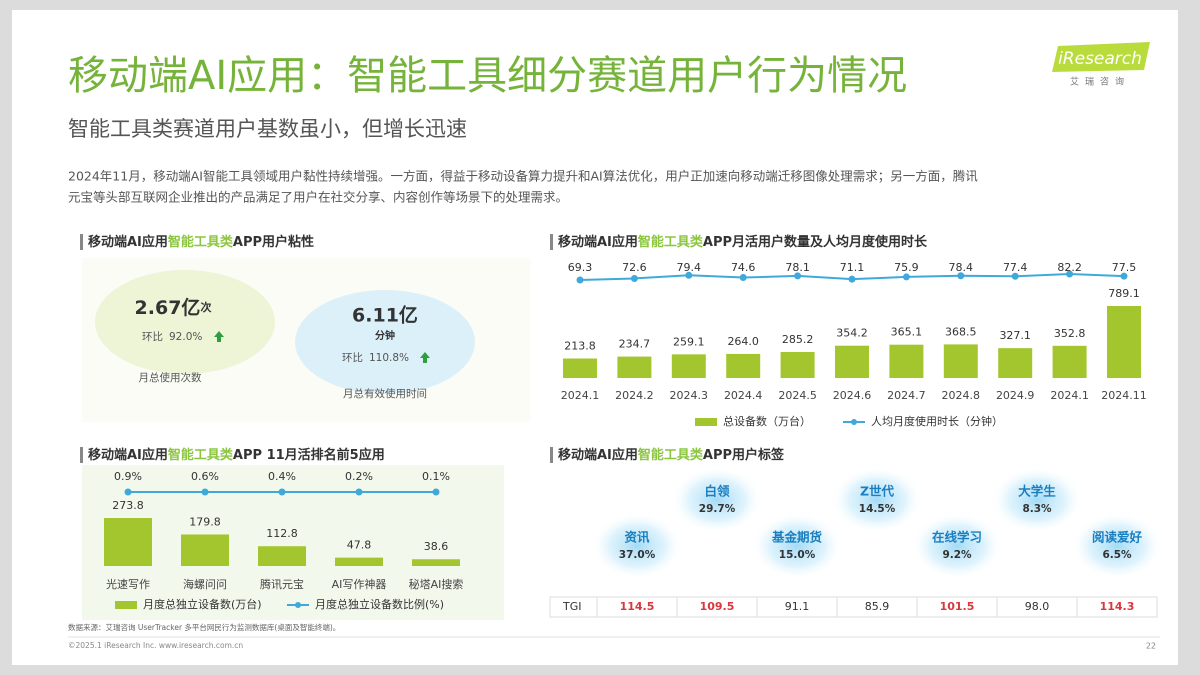 This screenshot has width=1200, height=675. Describe the element at coordinates (1015, 395) in the screenshot. I see `x-tick-label: 2024.9` at that location.